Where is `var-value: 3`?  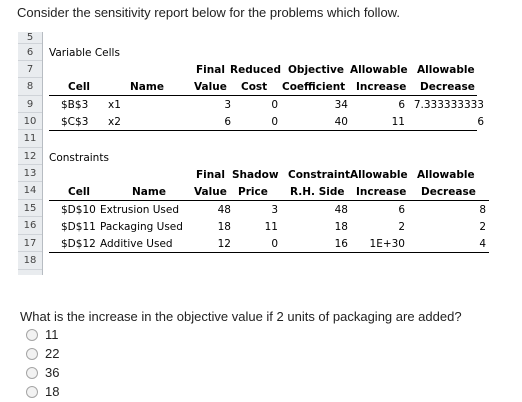
var-value: 3 is located at coordinates (227, 105).